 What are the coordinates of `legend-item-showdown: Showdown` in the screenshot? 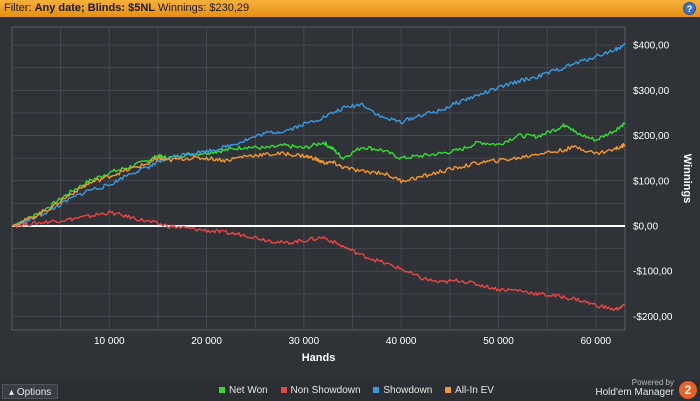 It's located at (402, 390).